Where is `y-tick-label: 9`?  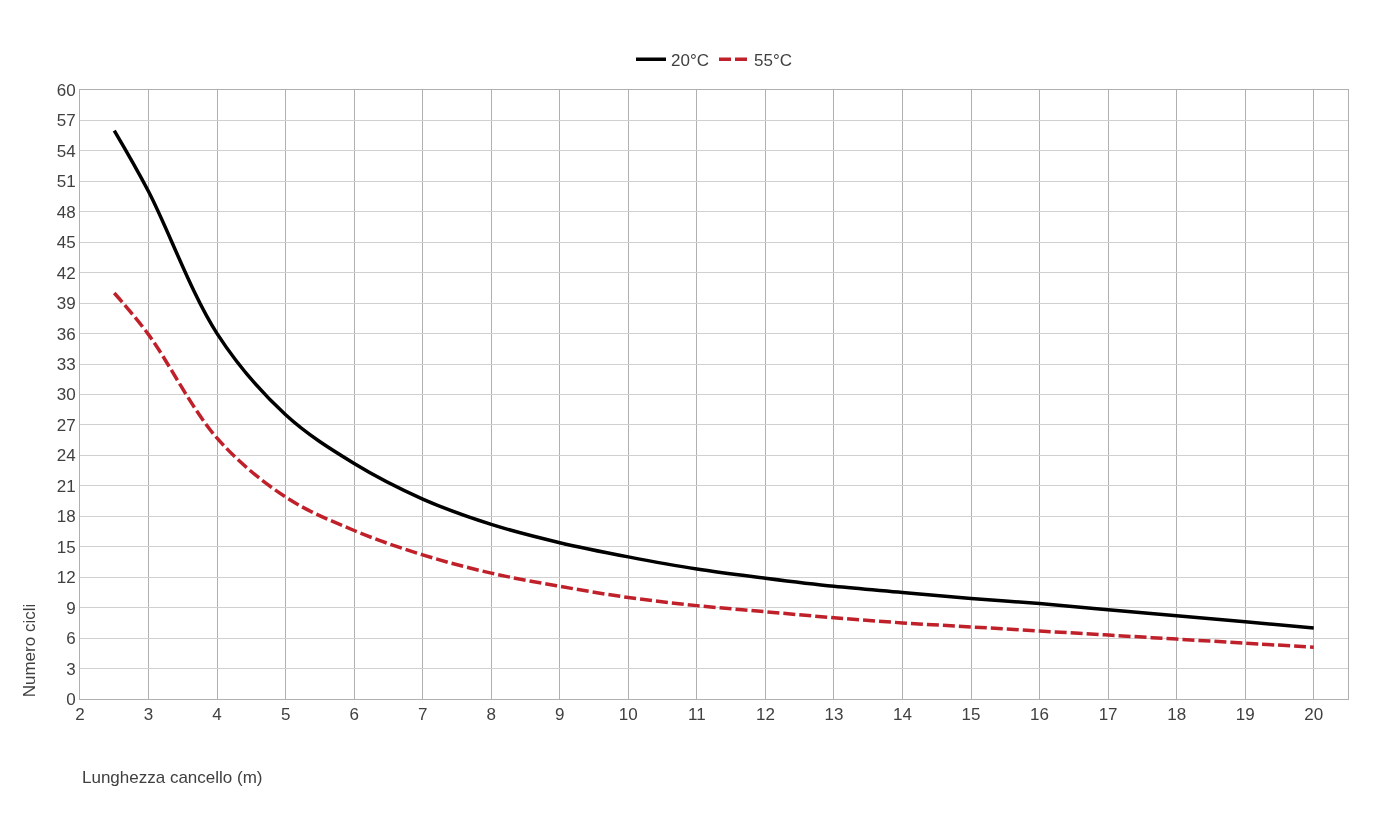
y-tick-label: 9 is located at coordinates (71, 608).